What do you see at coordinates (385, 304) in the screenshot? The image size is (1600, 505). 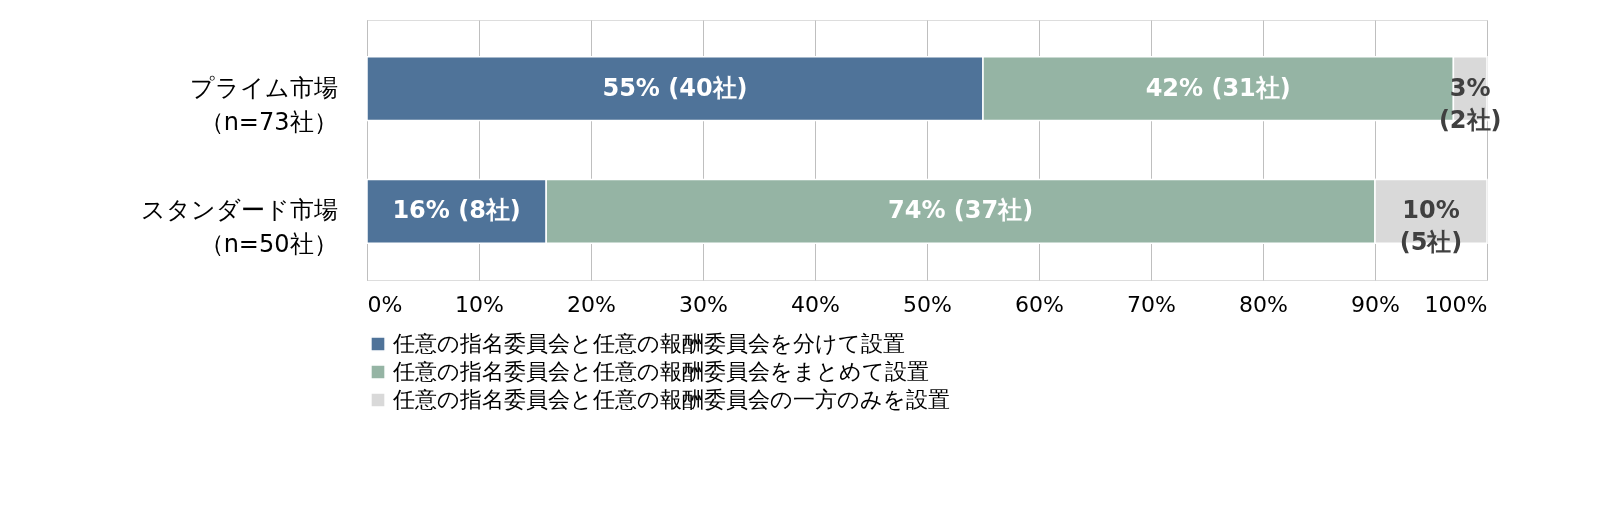 I see `x-tick-label: 0%` at bounding box center [385, 304].